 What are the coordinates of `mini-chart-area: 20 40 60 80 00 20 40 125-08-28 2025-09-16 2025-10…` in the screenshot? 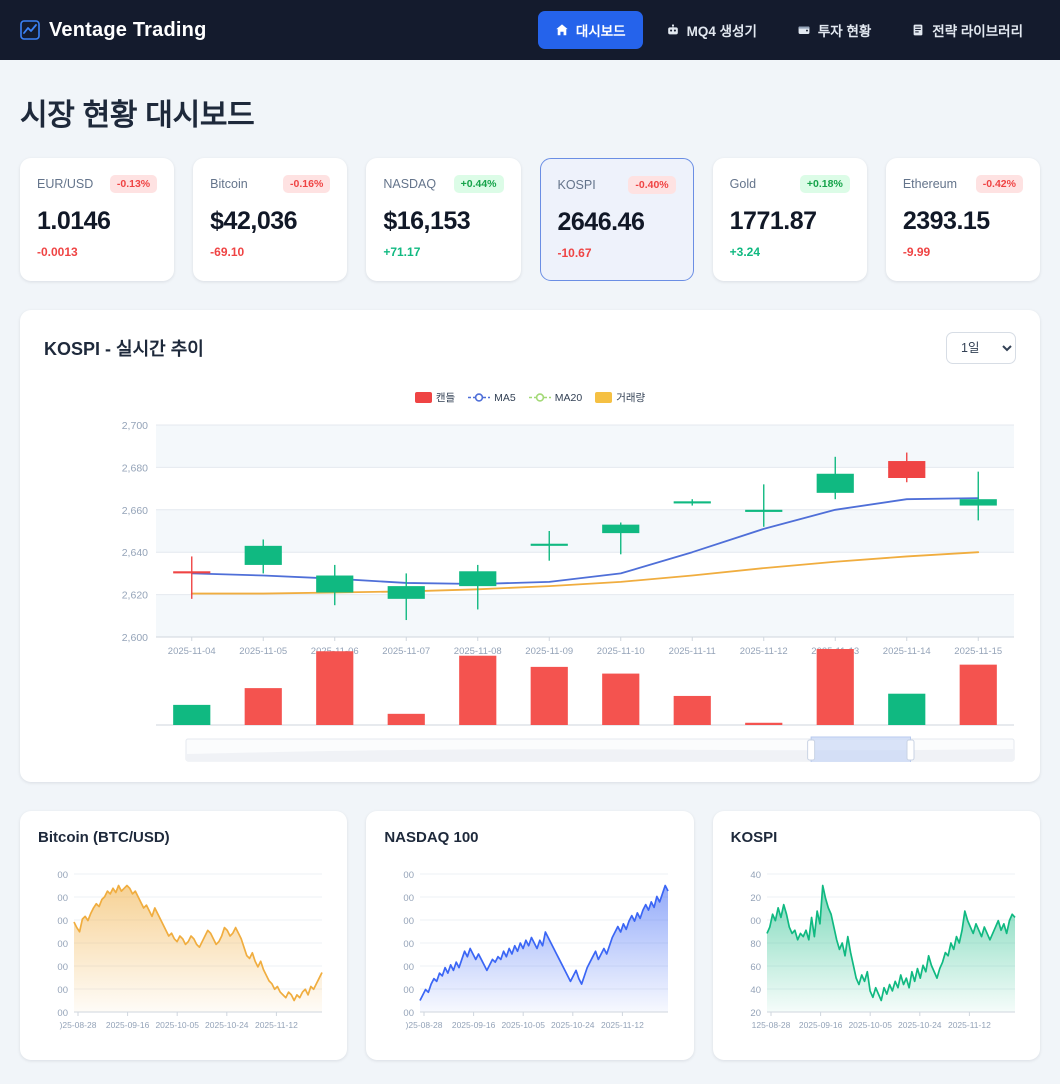 It's located at (876, 953).